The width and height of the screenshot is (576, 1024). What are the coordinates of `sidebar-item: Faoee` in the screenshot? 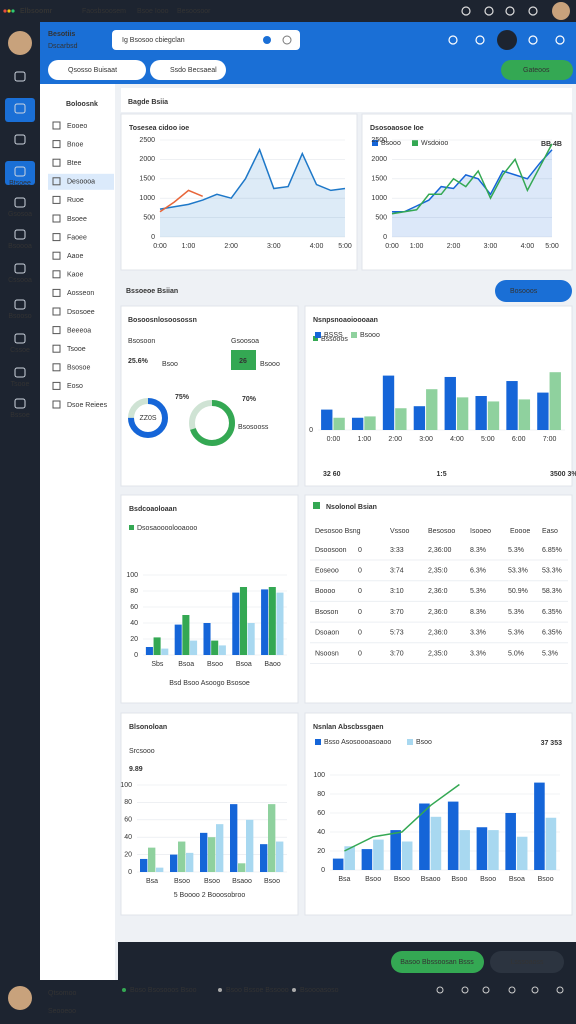 It's located at (77, 237).